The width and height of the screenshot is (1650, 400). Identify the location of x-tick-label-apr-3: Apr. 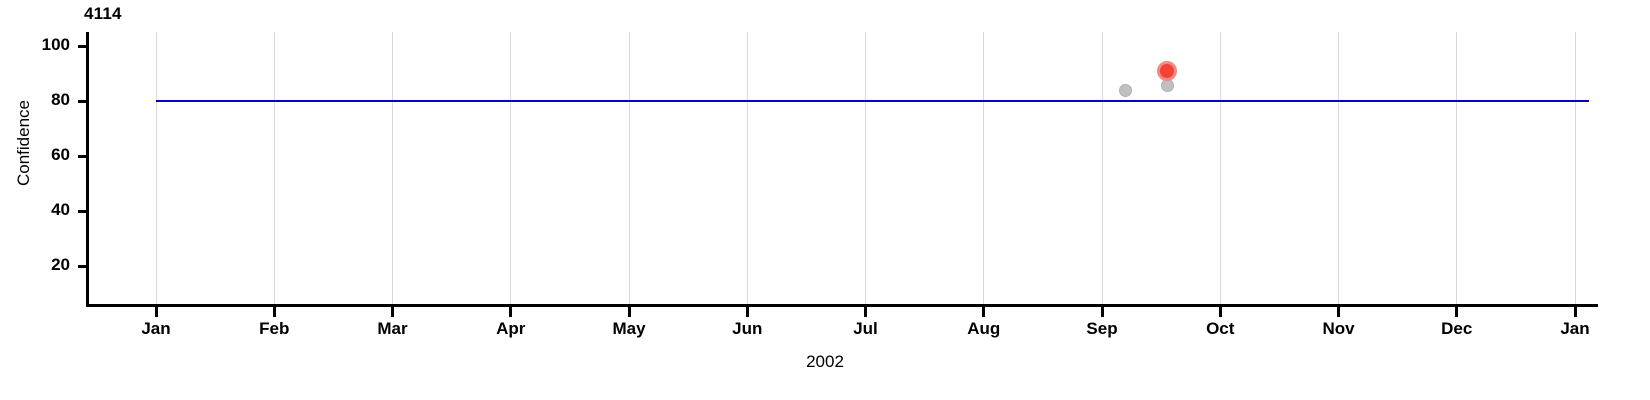
(511, 328).